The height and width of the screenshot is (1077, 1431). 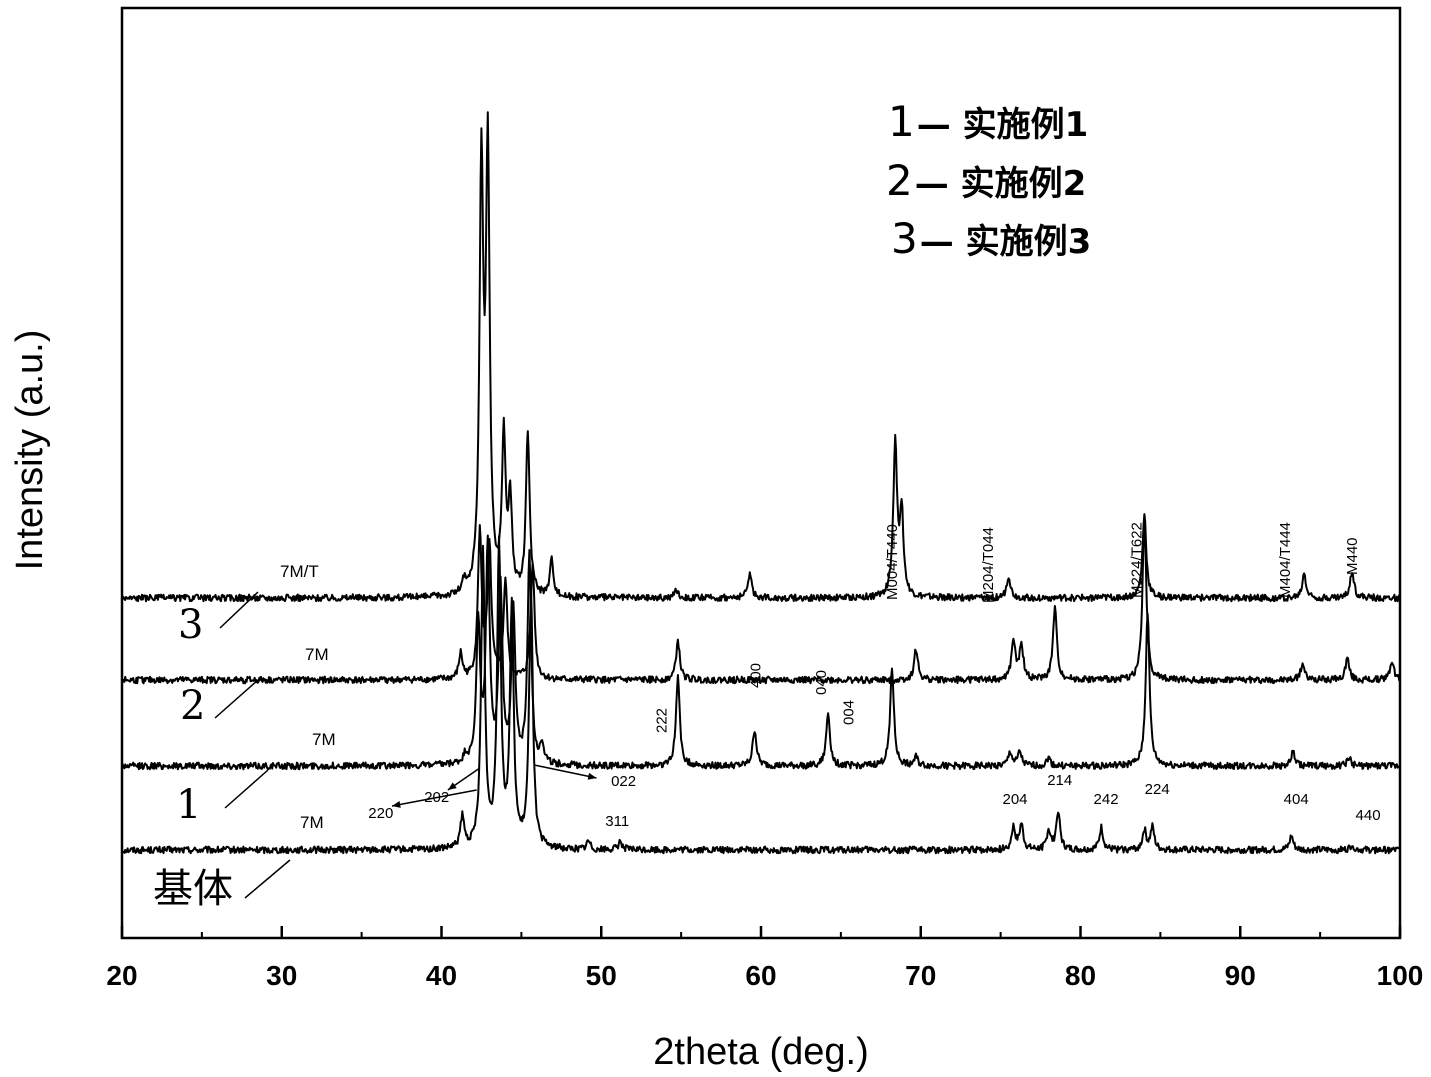 What do you see at coordinates (892, 562) in the screenshot?
I see `phase-peak-label: M004/T440` at bounding box center [892, 562].